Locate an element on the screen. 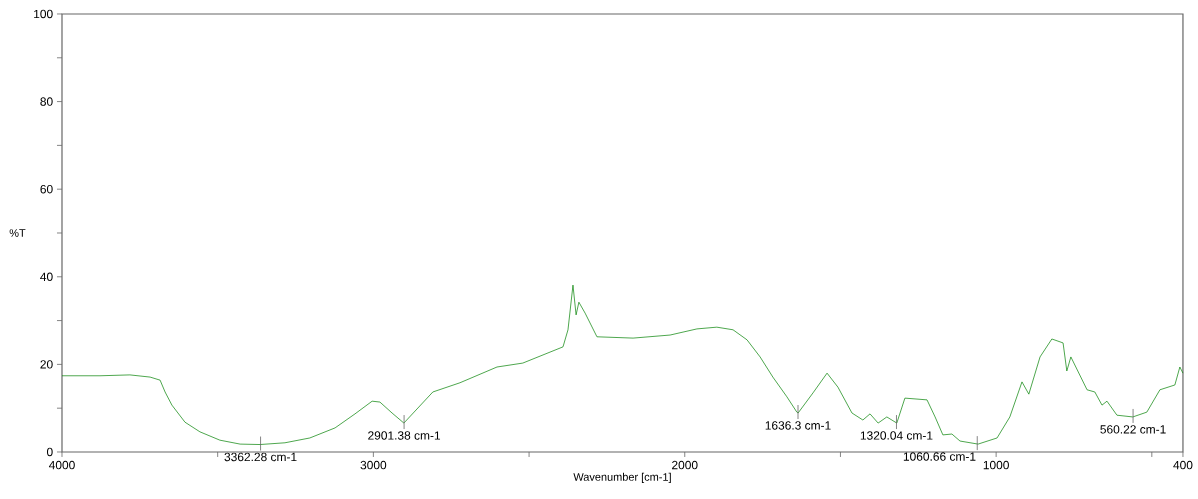  y-tick-label: 100 is located at coordinates (43, 14).